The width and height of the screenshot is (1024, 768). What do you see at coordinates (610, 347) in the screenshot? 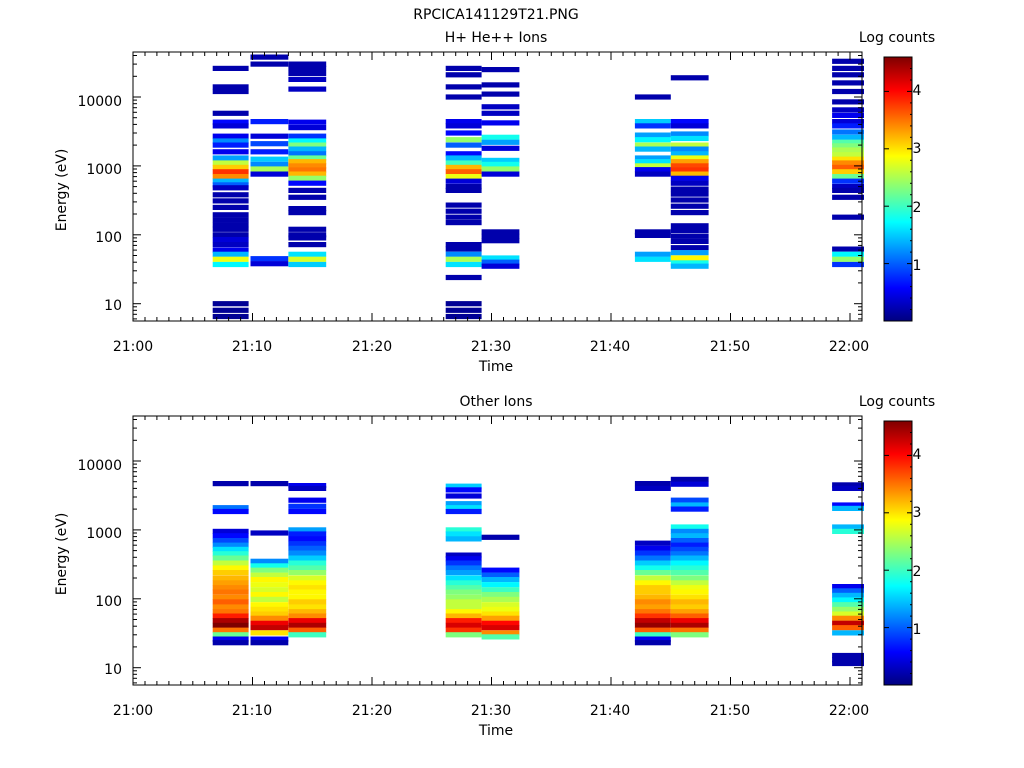
I see `x-tick-label: 21:40` at bounding box center [610, 347].